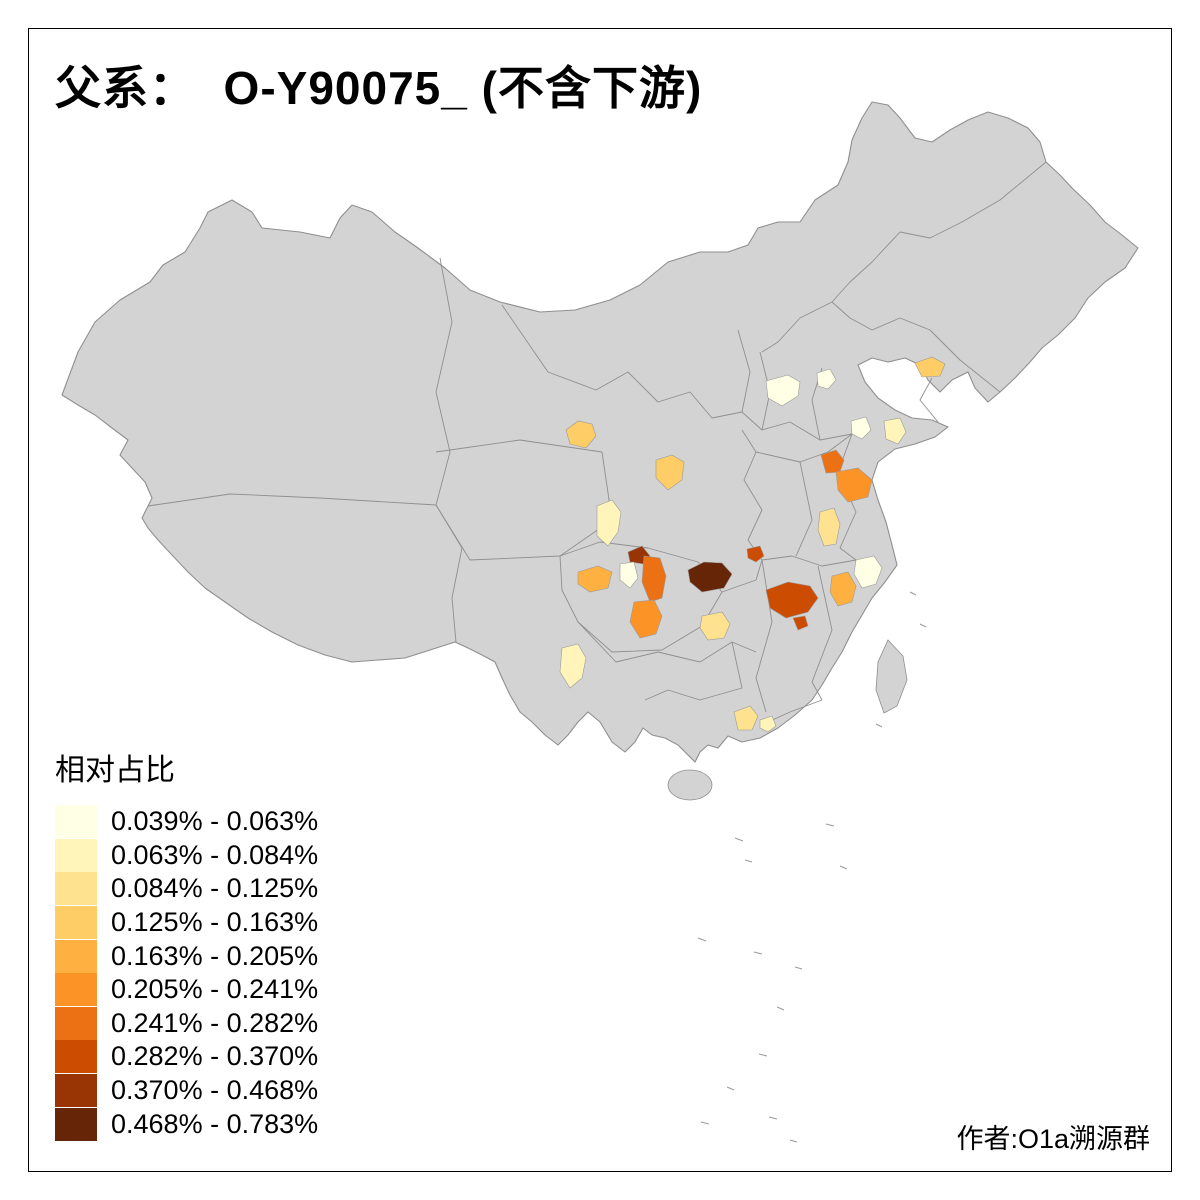 The image size is (1200, 1200). Describe the element at coordinates (854, 485) in the screenshot. I see `region-henan-east` at that location.